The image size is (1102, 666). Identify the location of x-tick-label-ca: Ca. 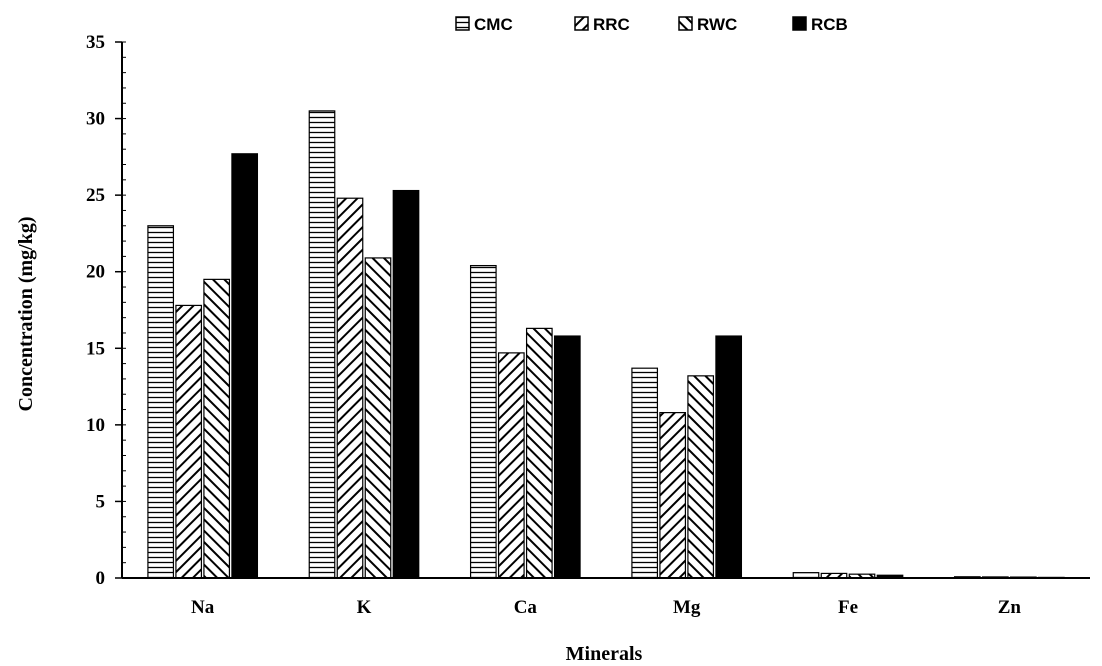
(526, 607).